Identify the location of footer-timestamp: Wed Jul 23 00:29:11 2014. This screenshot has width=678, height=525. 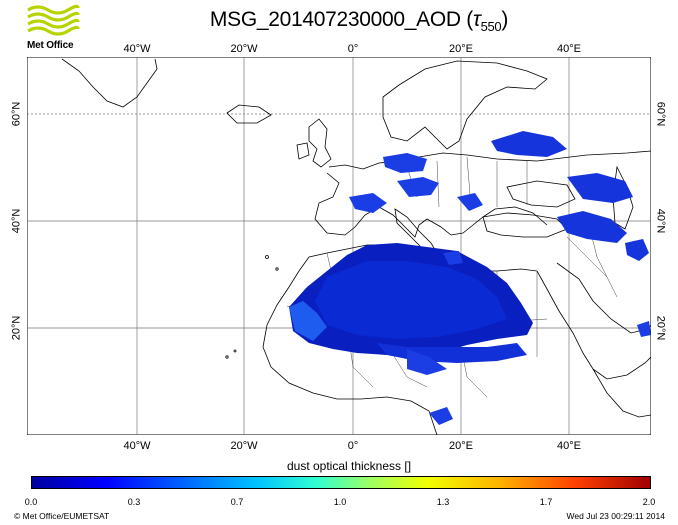
(615, 516).